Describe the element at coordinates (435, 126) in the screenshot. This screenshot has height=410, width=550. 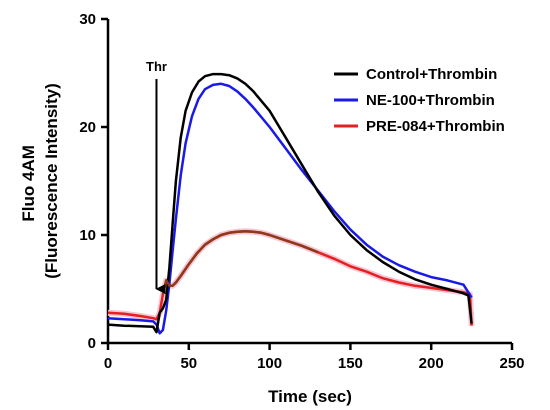
I see `legend-label: PRE-084+Thrombin` at that location.